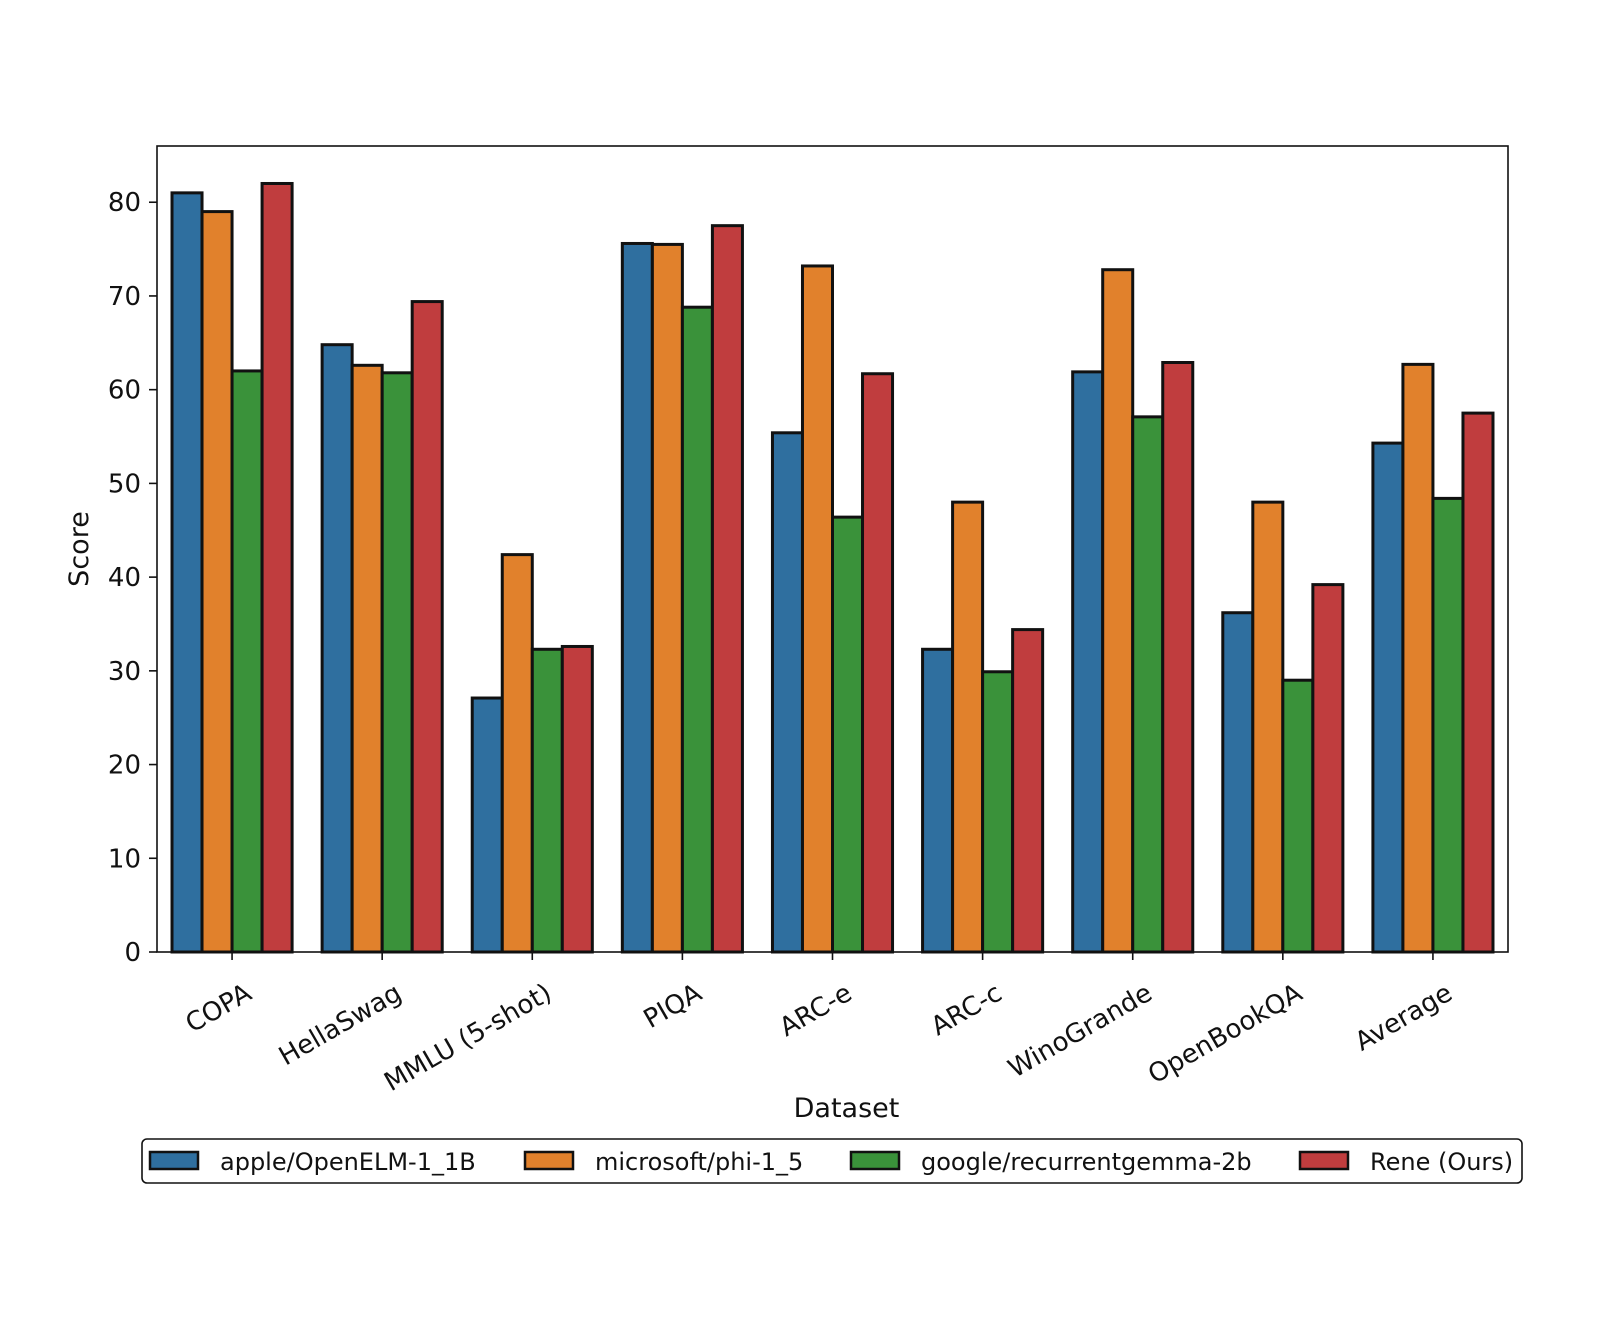  What do you see at coordinates (547, 800) in the screenshot?
I see `bar-google-recurrentgemma-2b-mmlu-5-shot` at bounding box center [547, 800].